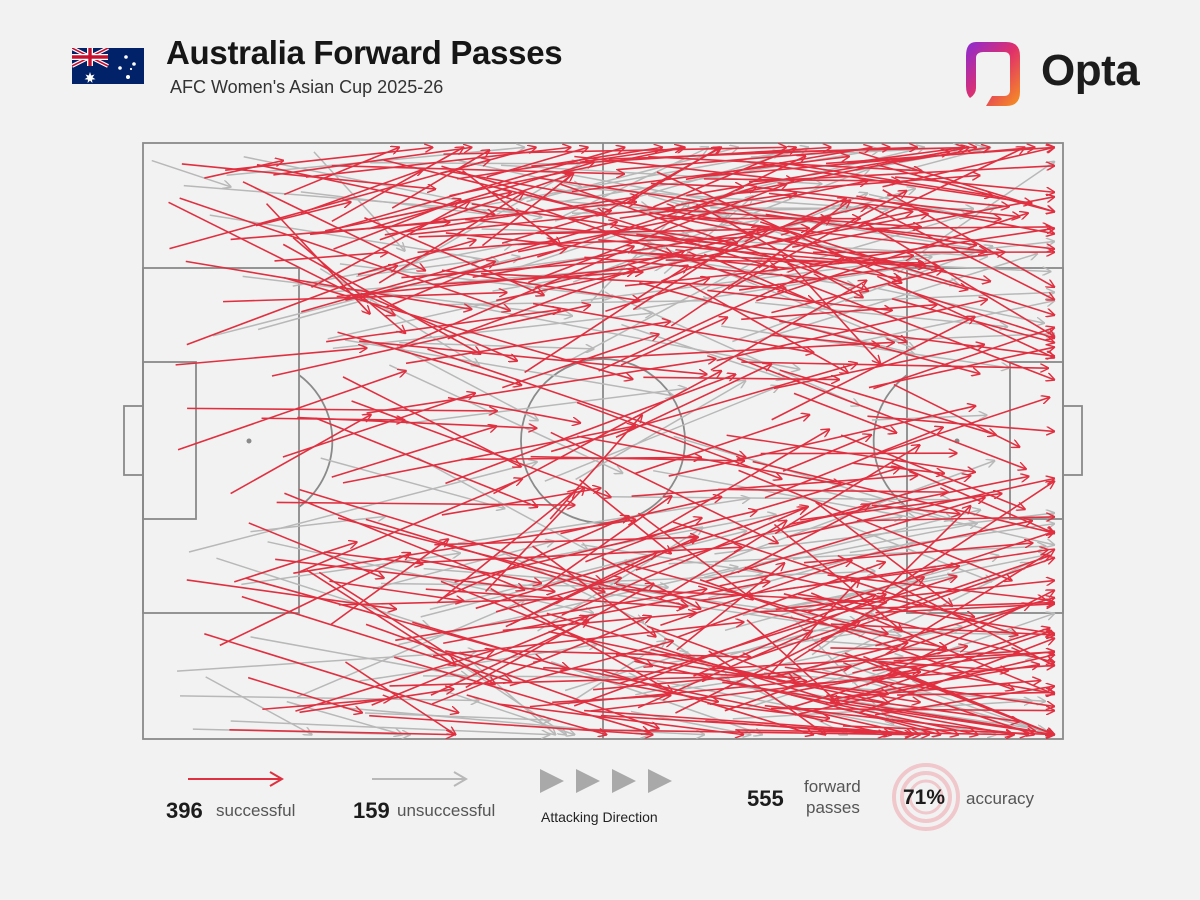  Describe the element at coordinates (833, 807) in the screenshot. I see `total-passes-label-line2: passes` at that location.